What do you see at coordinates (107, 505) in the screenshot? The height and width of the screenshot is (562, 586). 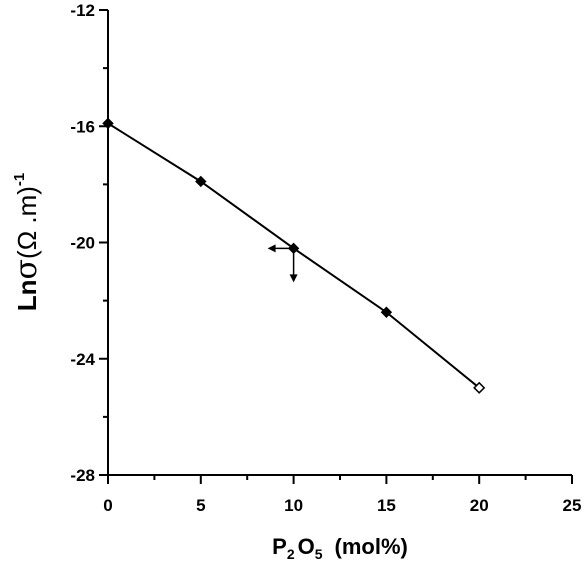 I see `x-tick-label: 0` at bounding box center [107, 505].